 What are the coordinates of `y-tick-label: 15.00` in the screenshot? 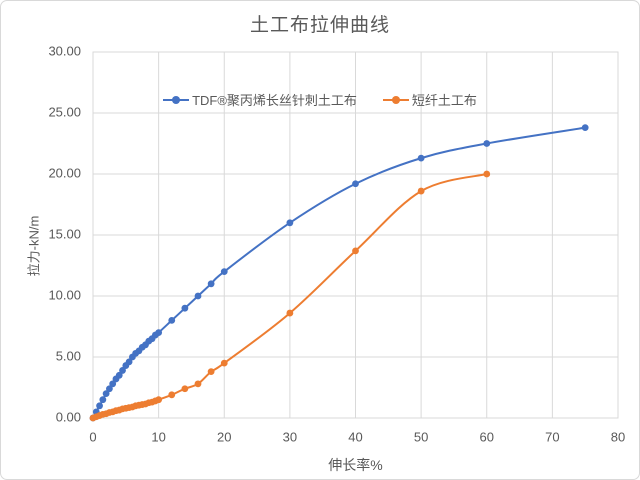 It's located at (64, 233).